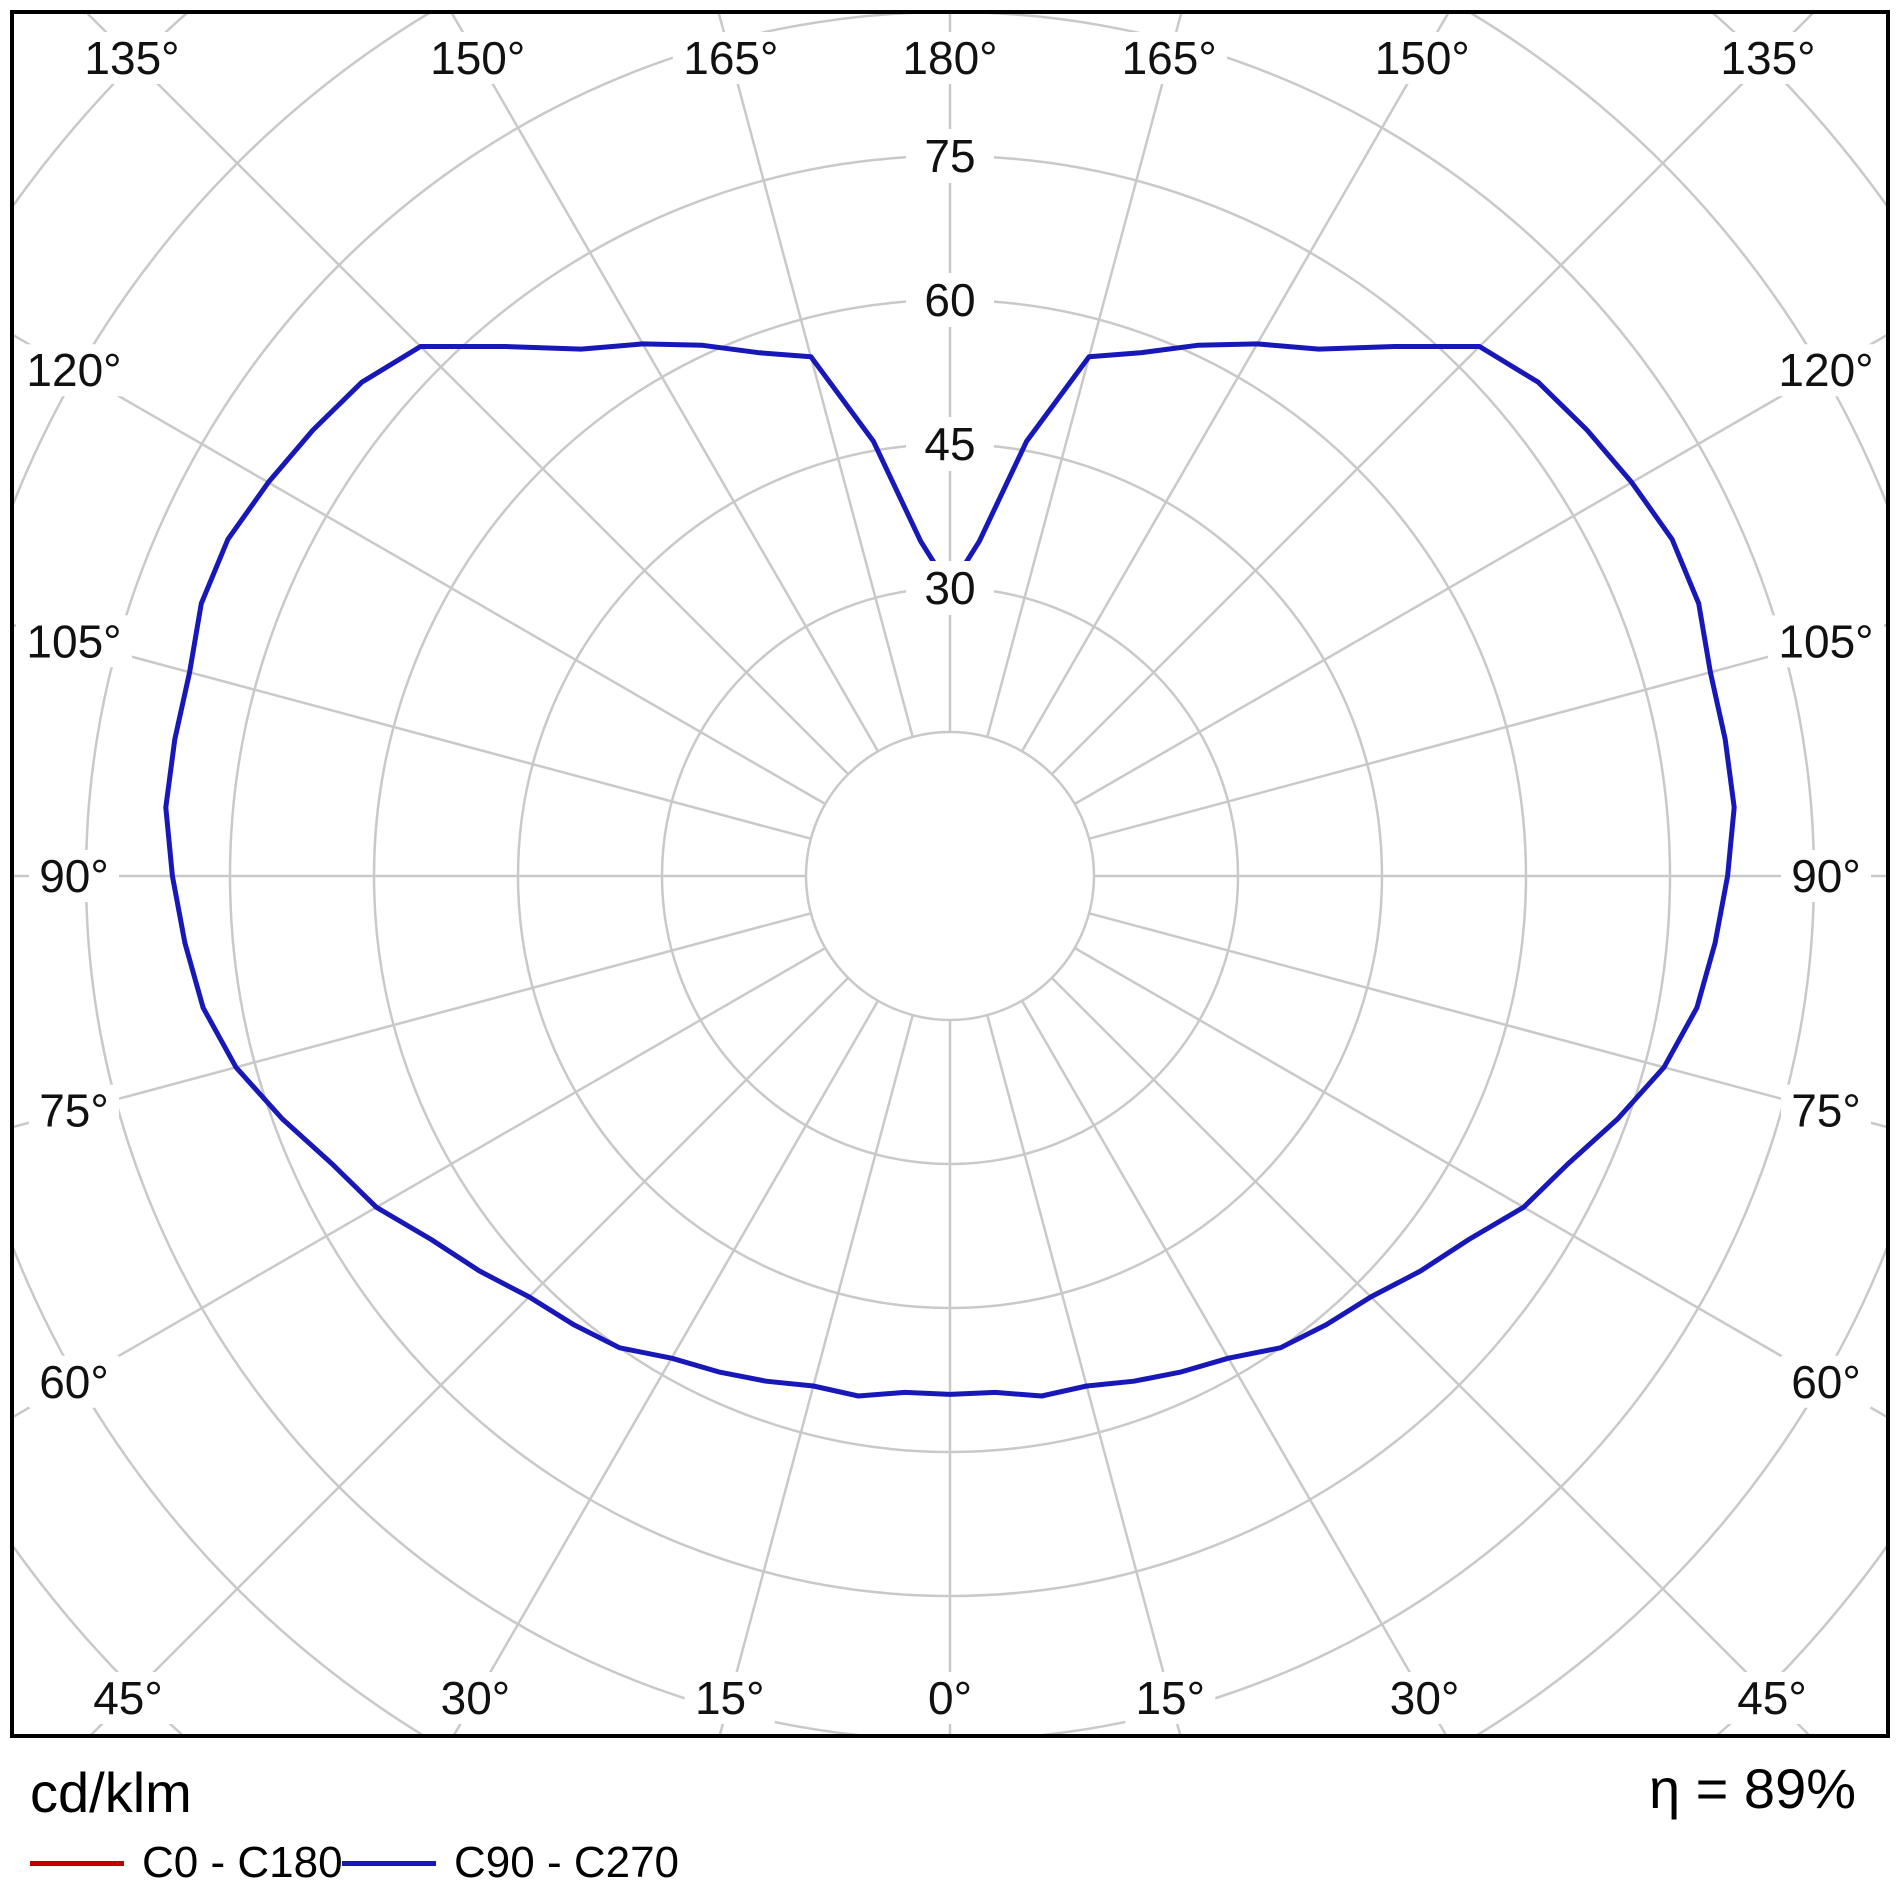 Image resolution: width=1900 pixels, height=1900 pixels. I want to click on radial-tick-label: 75, so click(949, 156).